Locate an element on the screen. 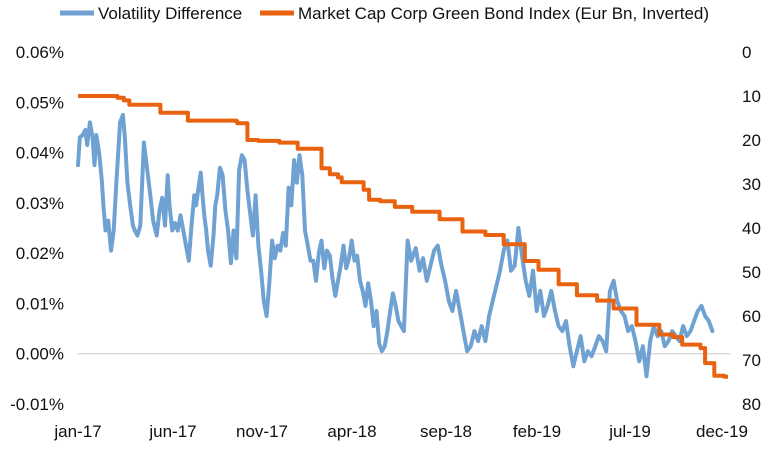  x-tick-label: nov-17 is located at coordinates (262, 431).